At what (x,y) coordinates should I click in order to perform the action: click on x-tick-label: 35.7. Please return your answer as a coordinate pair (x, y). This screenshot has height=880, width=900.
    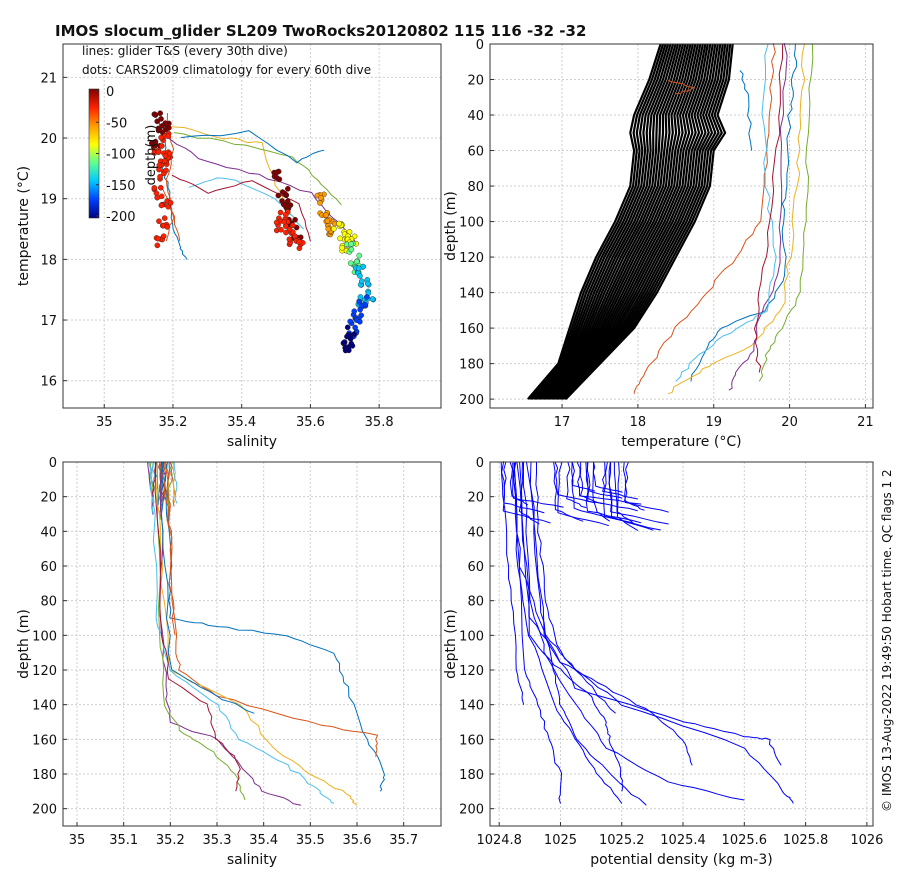
    Looking at the image, I should click on (403, 840).